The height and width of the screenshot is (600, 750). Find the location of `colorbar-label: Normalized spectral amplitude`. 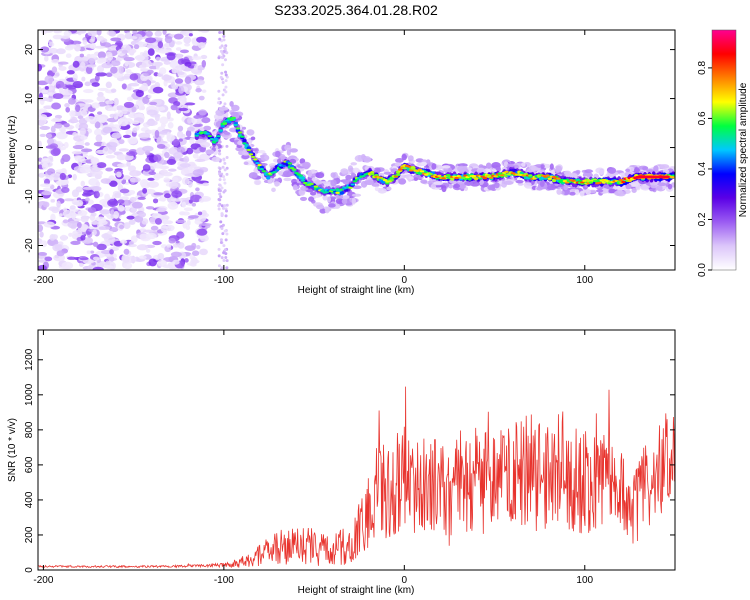

colorbar-label: Normalized spectral amplitude is located at coordinates (743, 149).